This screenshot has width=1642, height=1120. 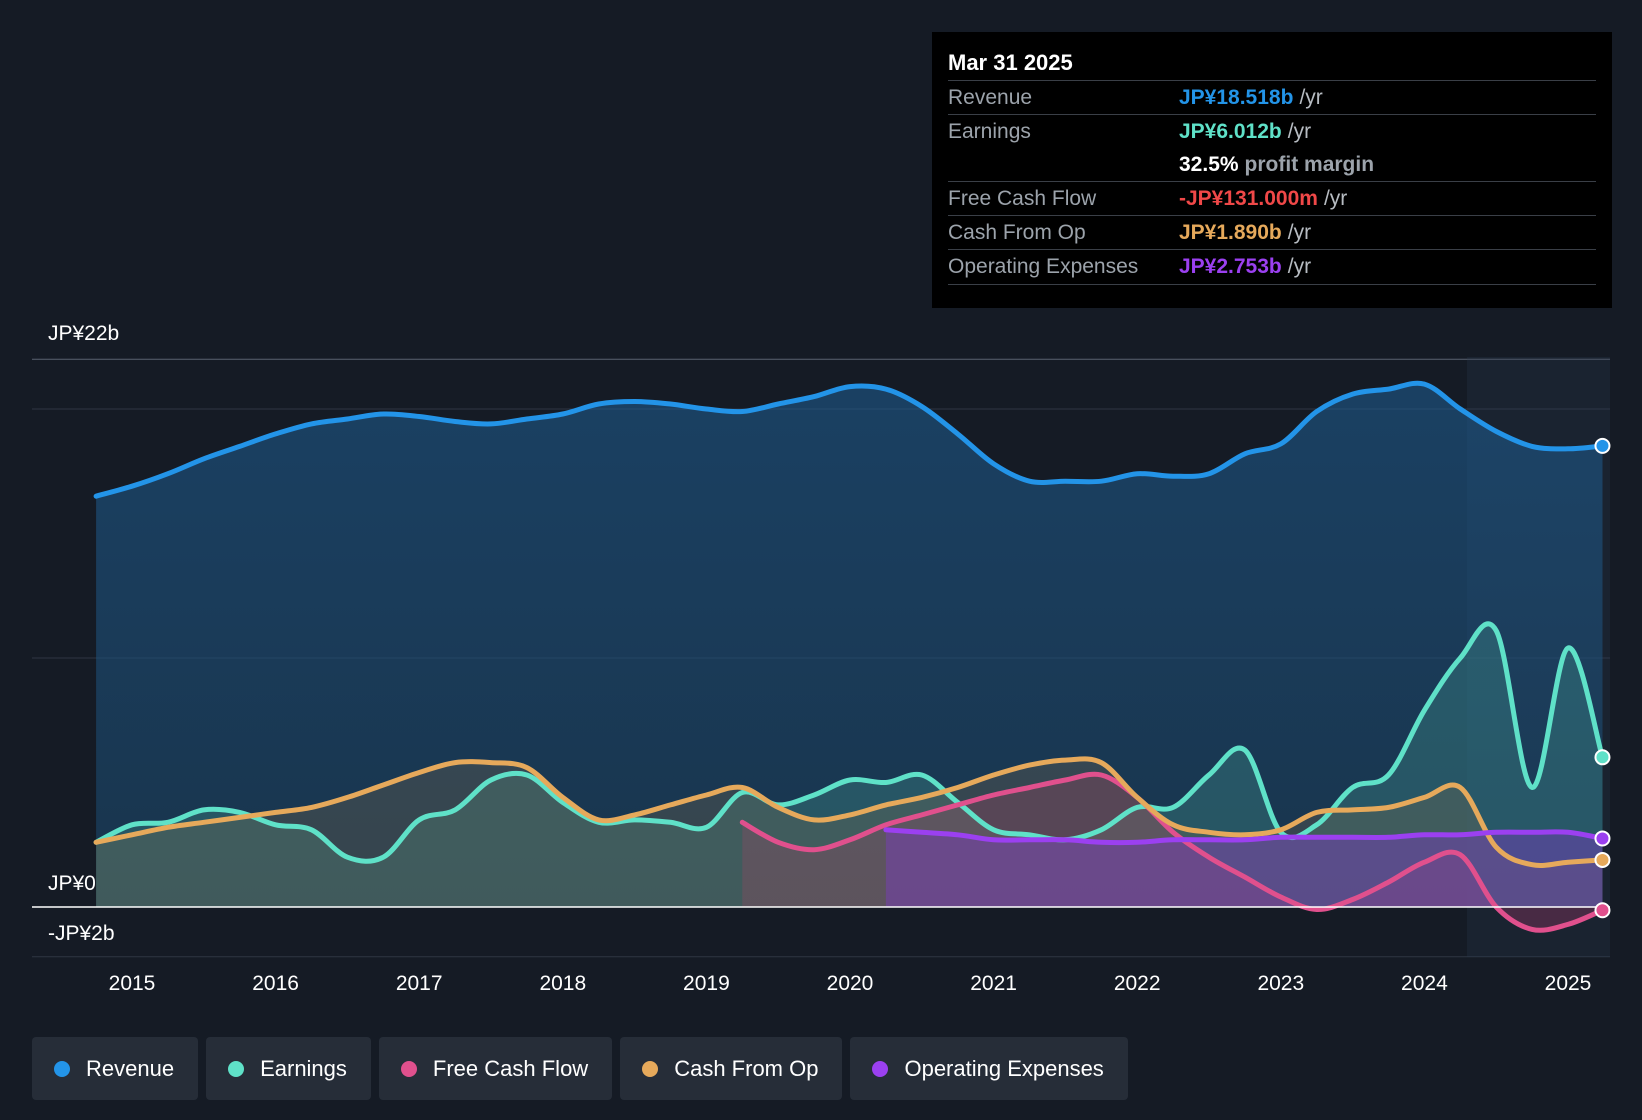 I want to click on x-tick-label: 2019, so click(x=706, y=983).